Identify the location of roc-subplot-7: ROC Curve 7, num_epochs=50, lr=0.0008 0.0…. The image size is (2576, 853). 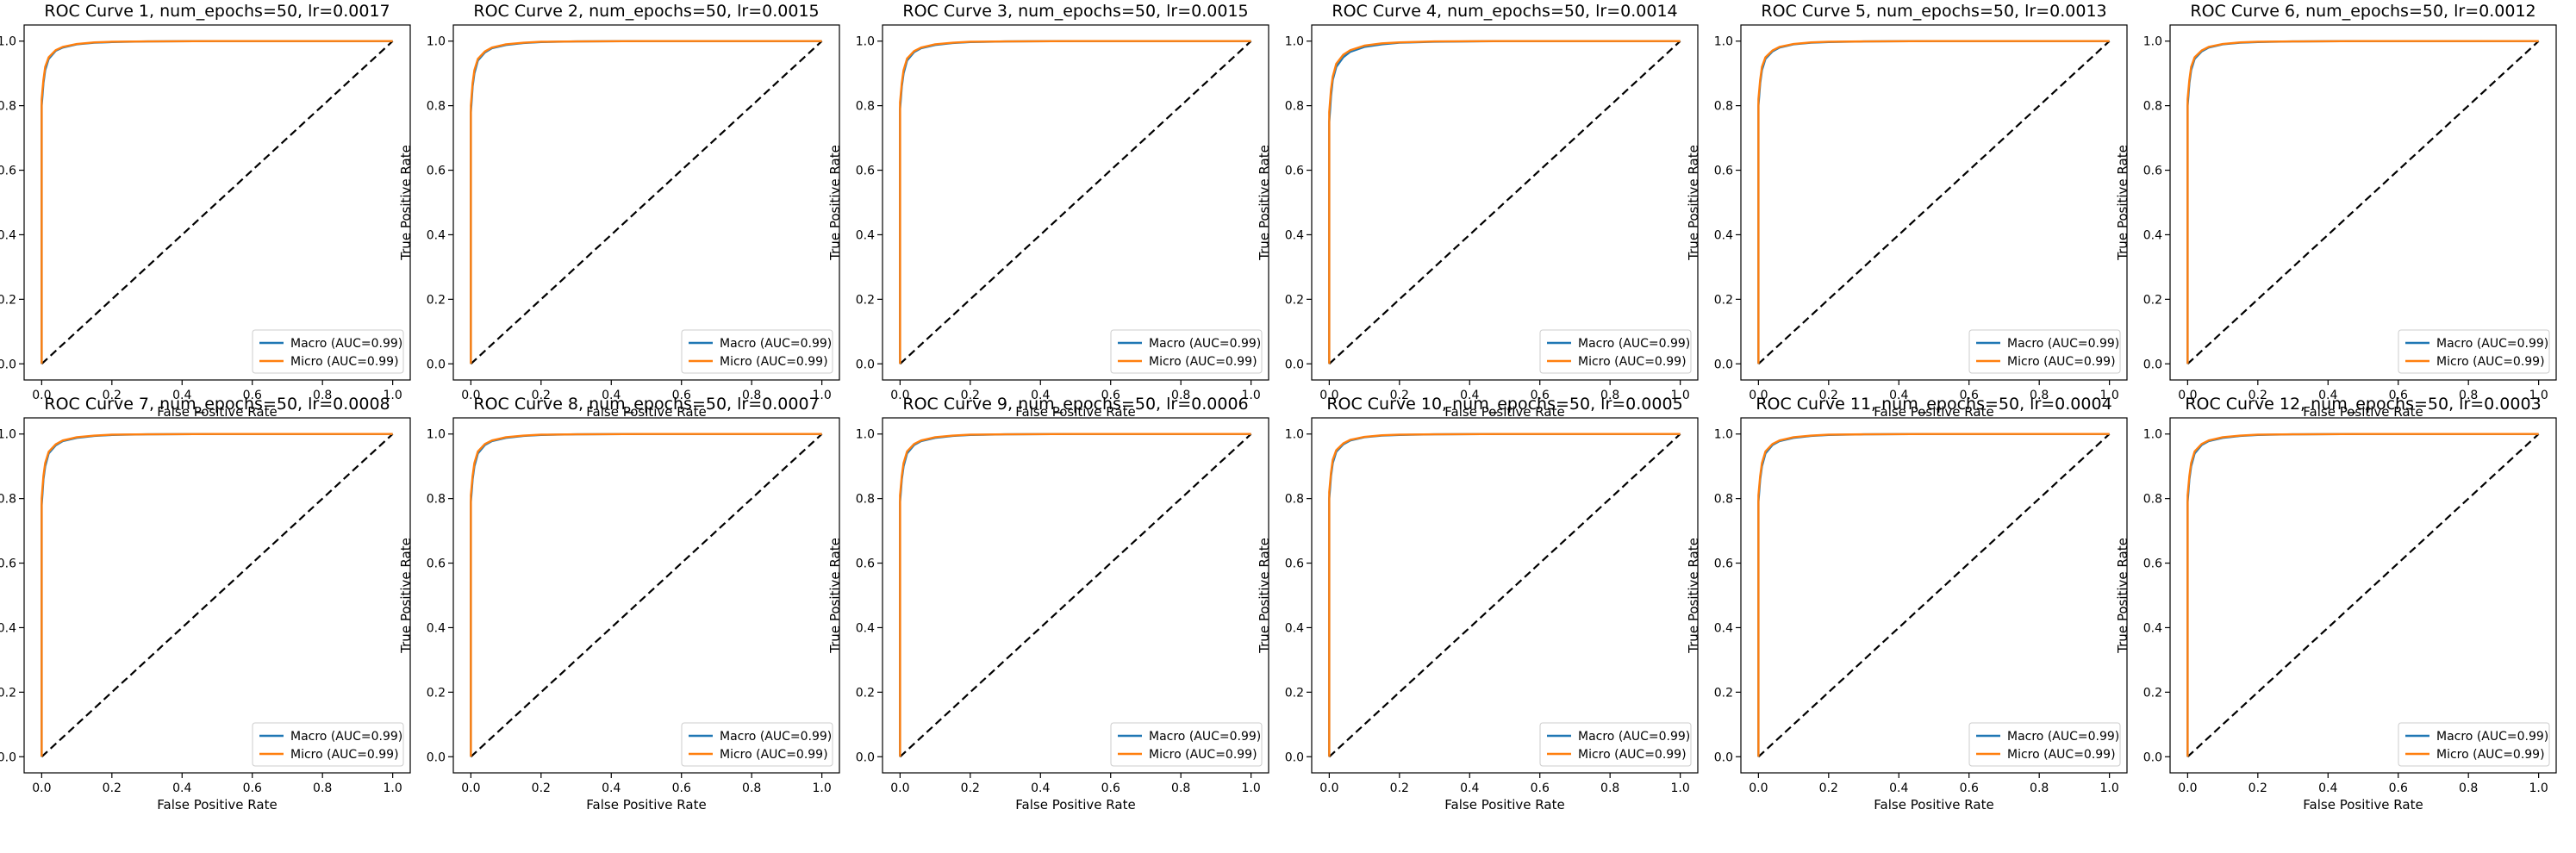
(205, 604).